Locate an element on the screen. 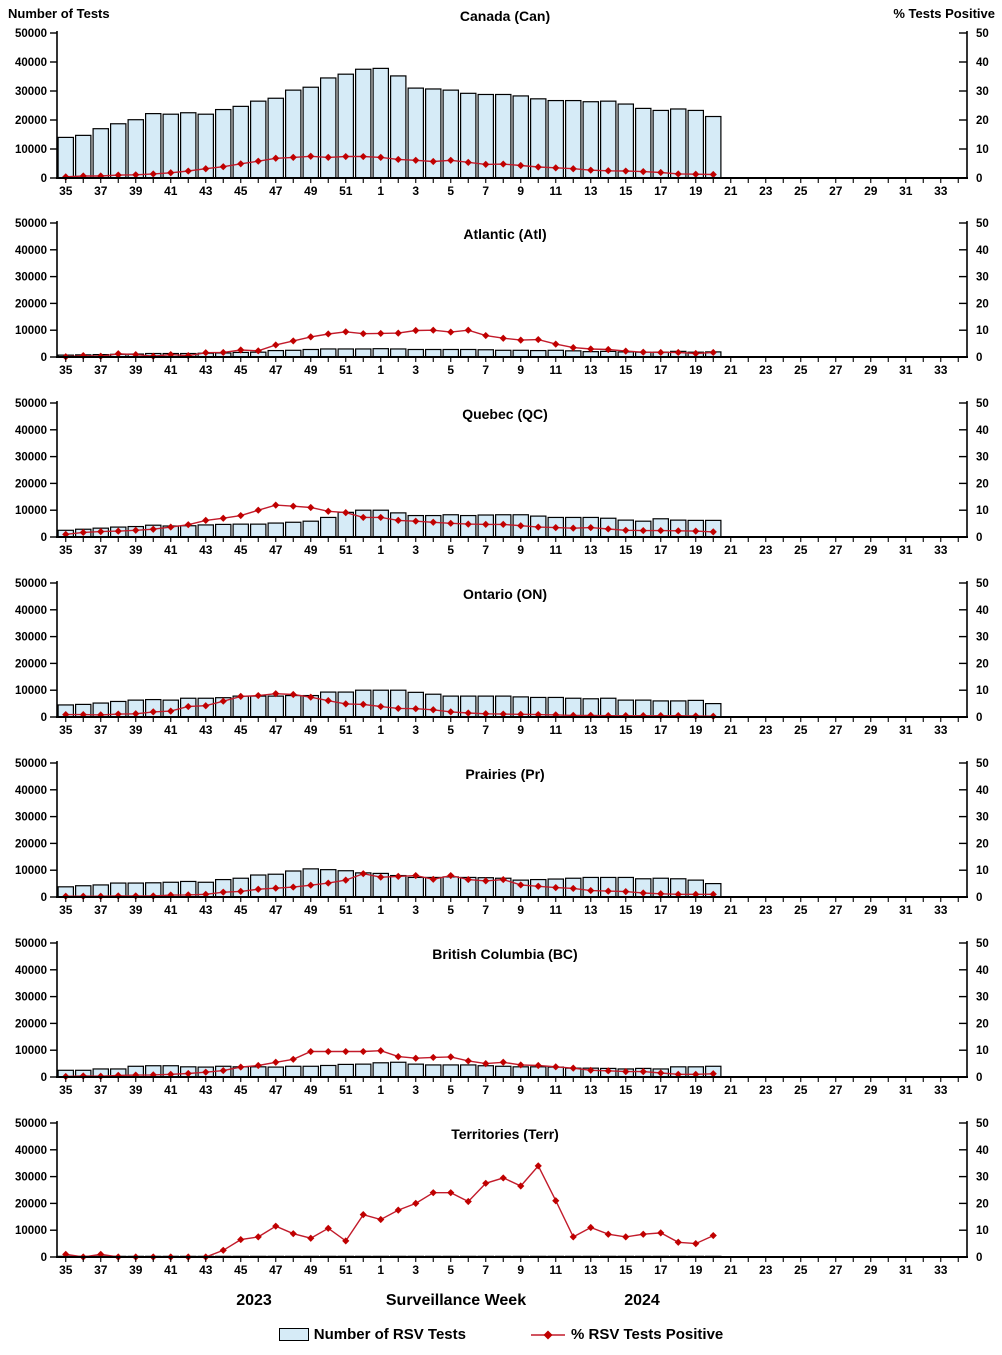 The image size is (1002, 1355). week-tick-label: 35 is located at coordinates (66, 1090).